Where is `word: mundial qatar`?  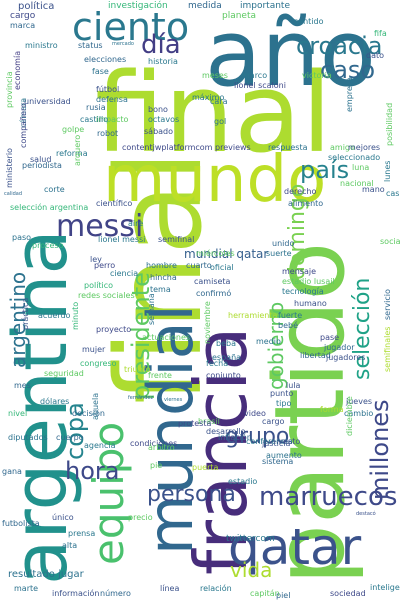
word: mundial qatar is located at coordinates (226, 254).